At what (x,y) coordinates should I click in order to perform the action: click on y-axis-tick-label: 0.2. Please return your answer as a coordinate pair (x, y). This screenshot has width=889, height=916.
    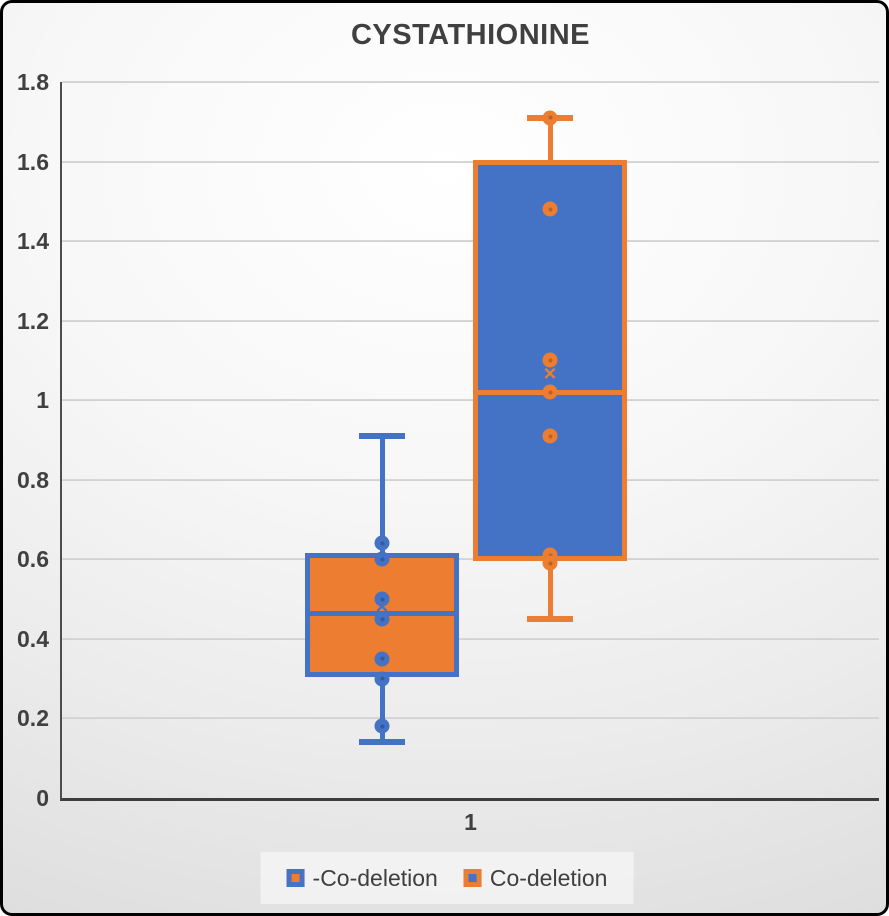
    Looking at the image, I should click on (33, 718).